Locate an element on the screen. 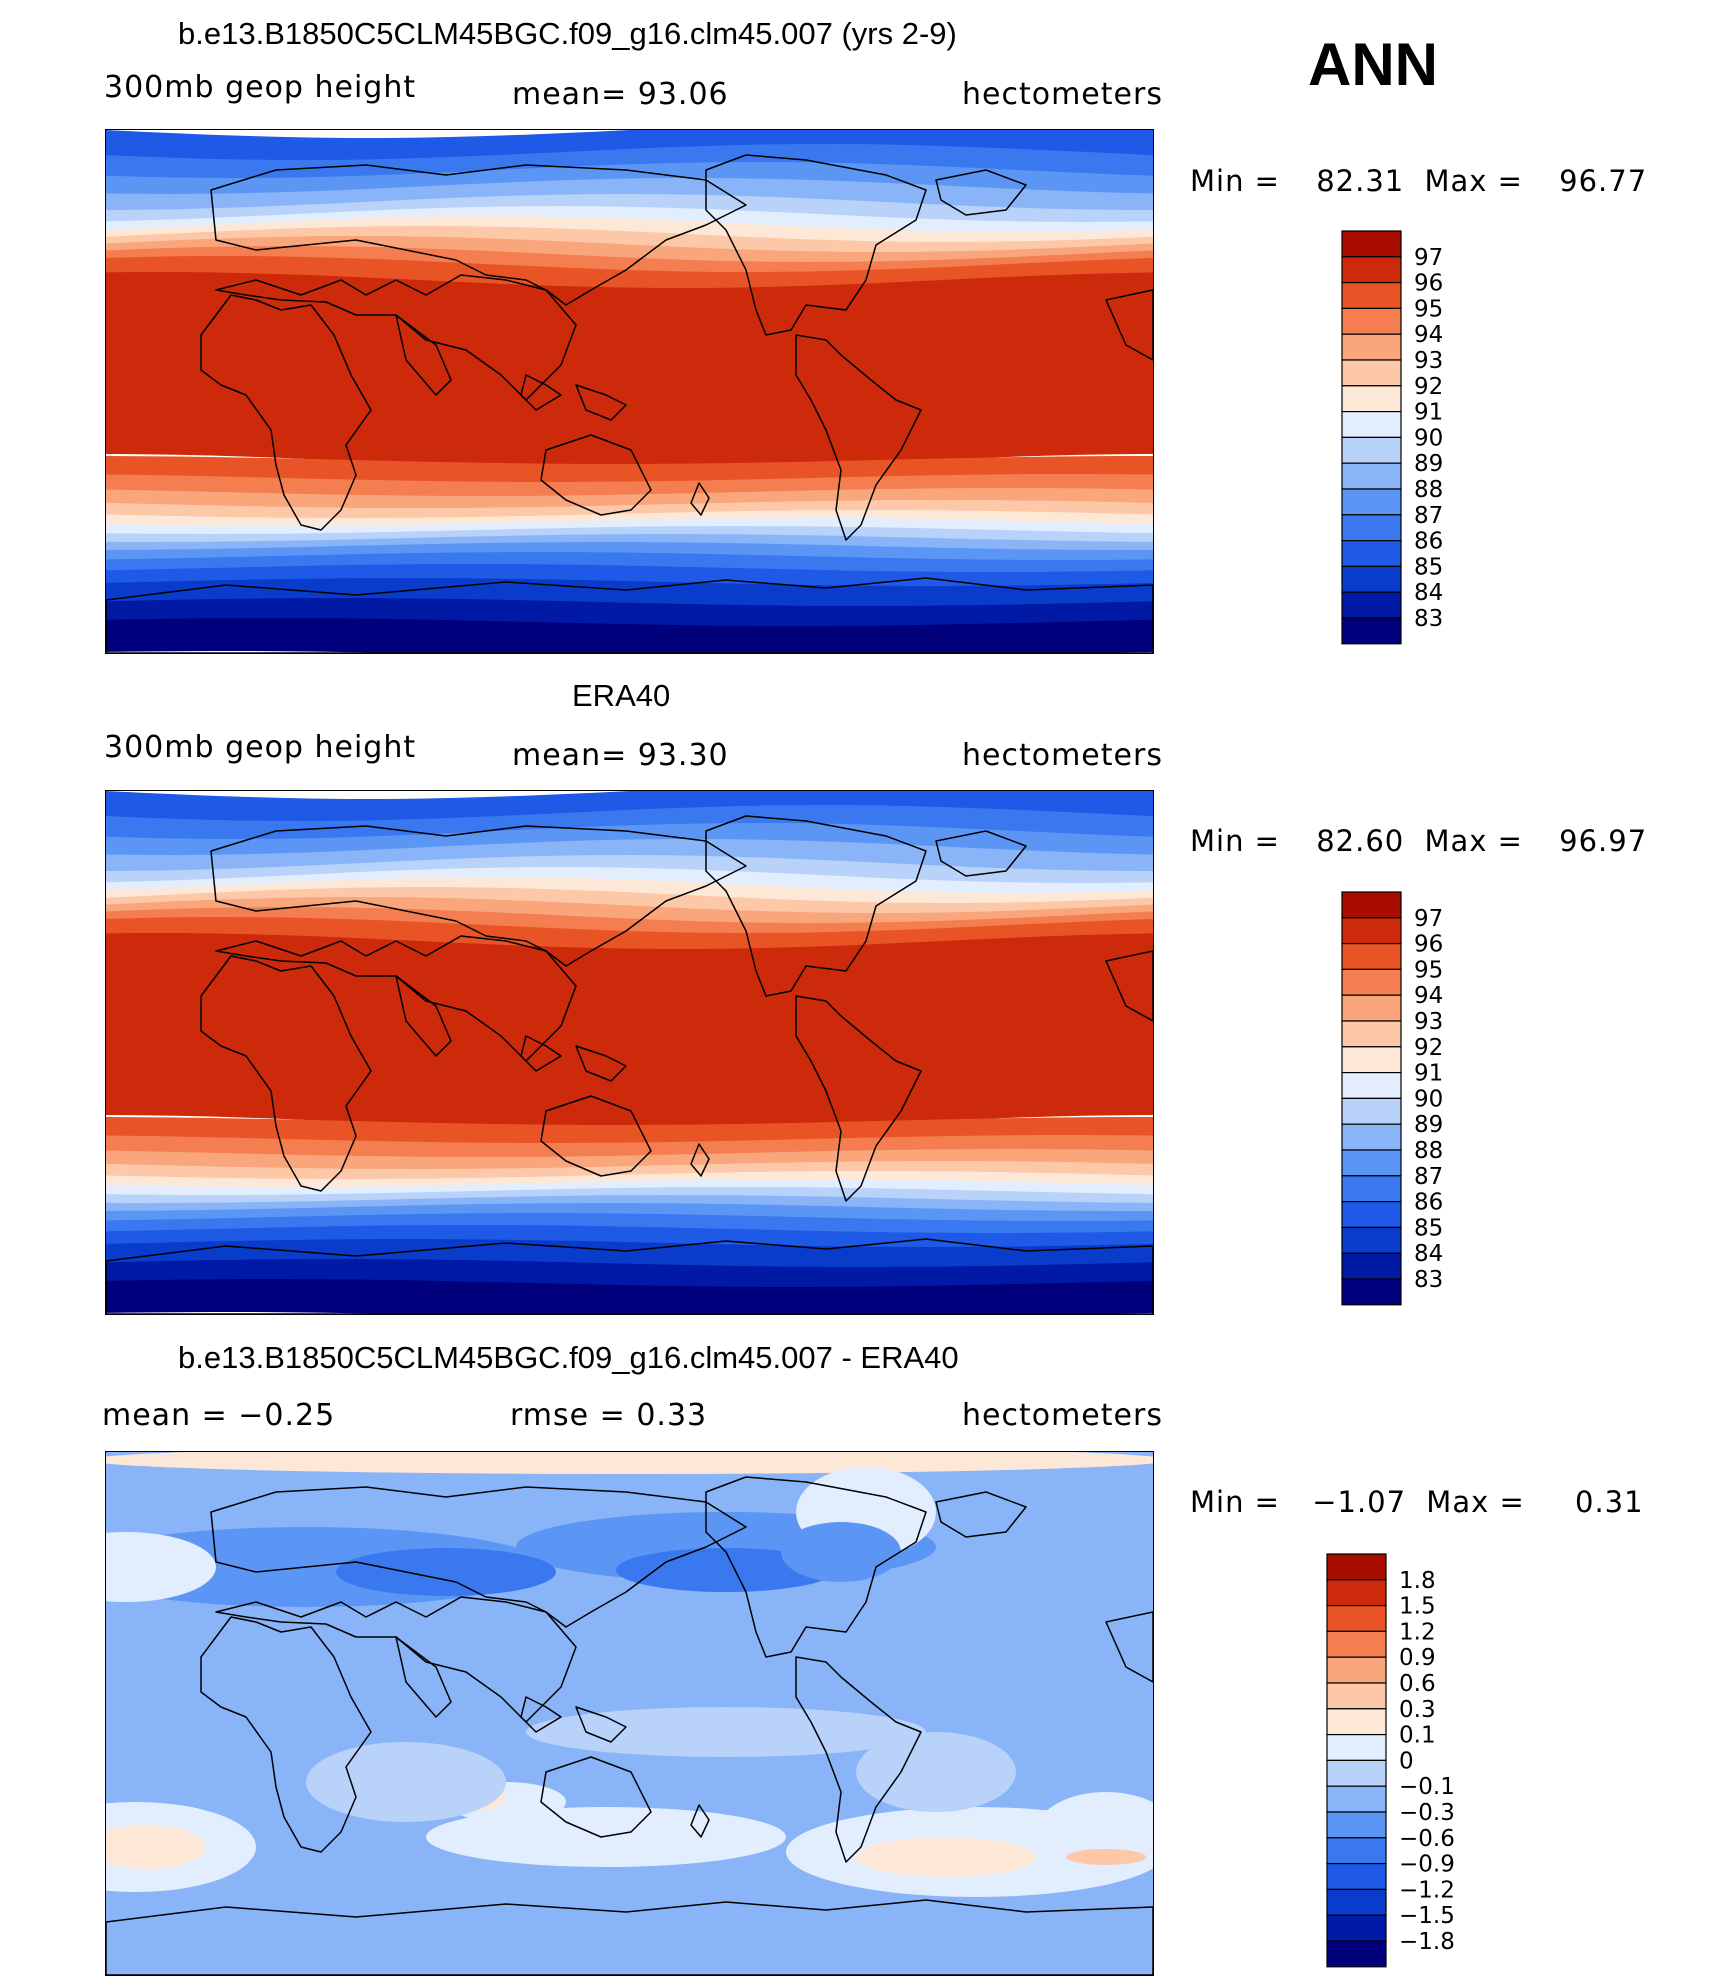  colorbar-tick-label: 96 is located at coordinates (1428, 945).